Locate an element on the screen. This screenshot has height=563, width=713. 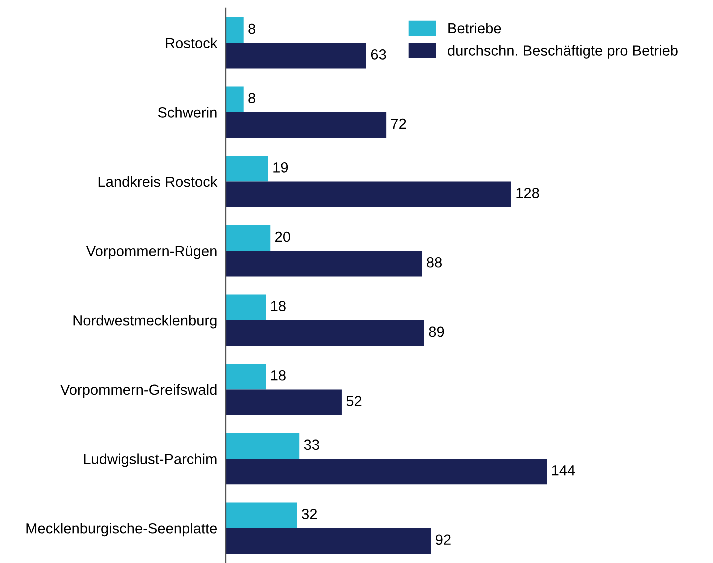
y-tick-label: Vorpommern-Greifswald is located at coordinates (138, 391).